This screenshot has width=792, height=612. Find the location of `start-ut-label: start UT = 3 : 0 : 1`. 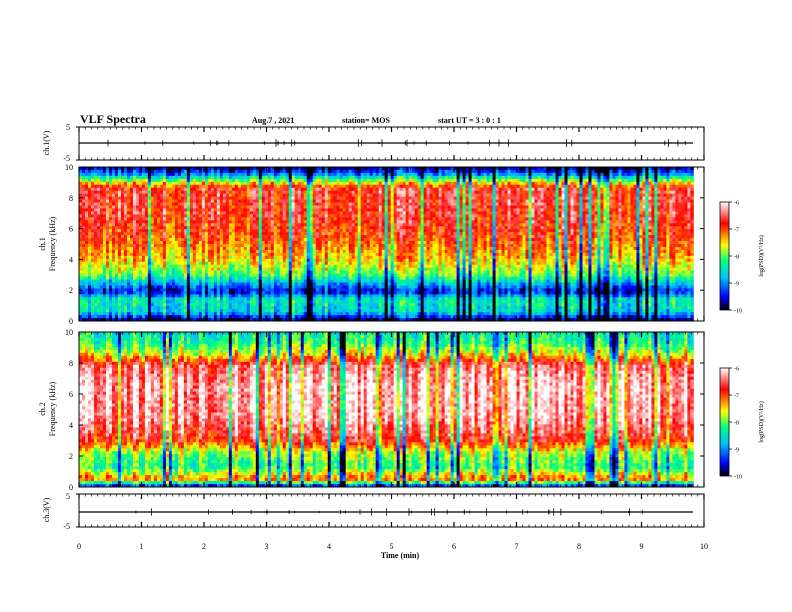

start-ut-label: start UT = 3 : 0 : 1 is located at coordinates (469, 120).